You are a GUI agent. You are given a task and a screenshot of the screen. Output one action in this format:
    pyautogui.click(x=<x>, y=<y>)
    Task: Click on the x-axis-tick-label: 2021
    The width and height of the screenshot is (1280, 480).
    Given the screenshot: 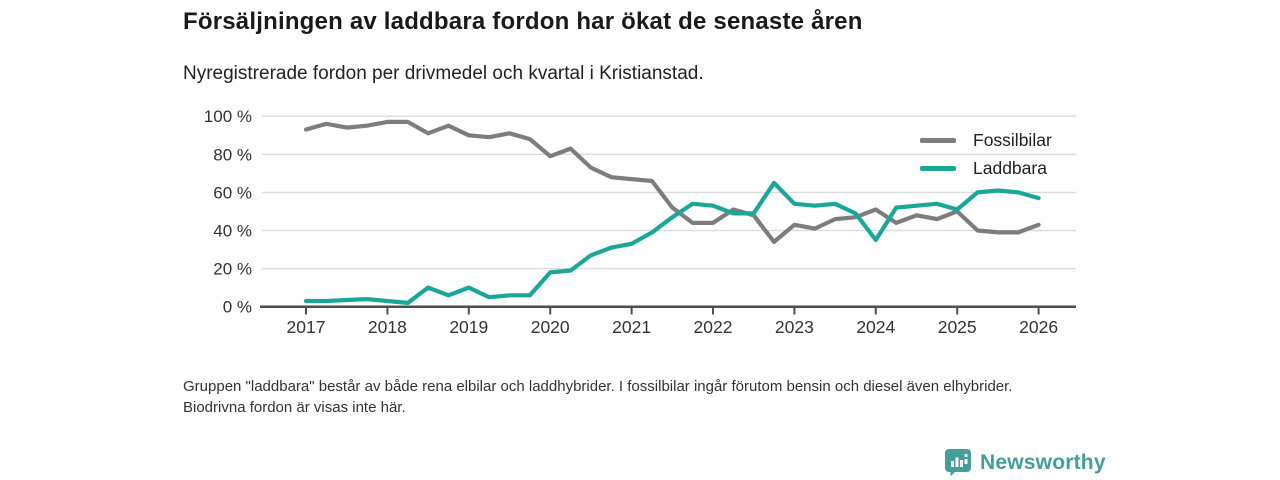 What is the action you would take?
    pyautogui.click(x=631, y=327)
    